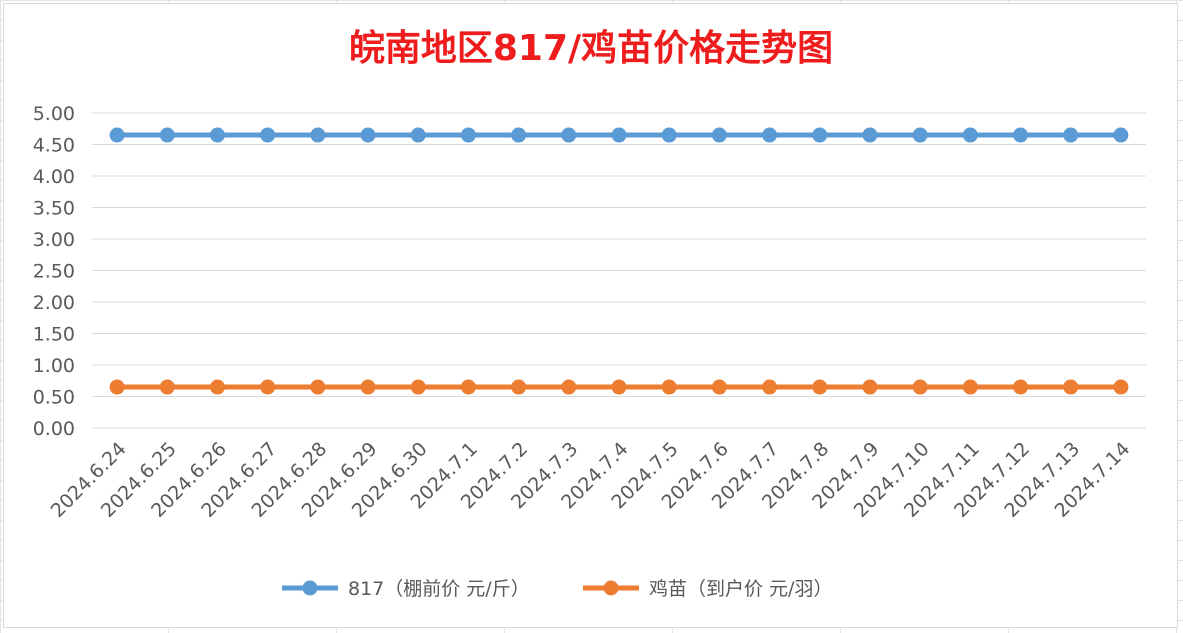  What do you see at coordinates (591, 48) in the screenshot?
I see `chart-title: 皖南地区817/鸡苗价格走势图` at bounding box center [591, 48].